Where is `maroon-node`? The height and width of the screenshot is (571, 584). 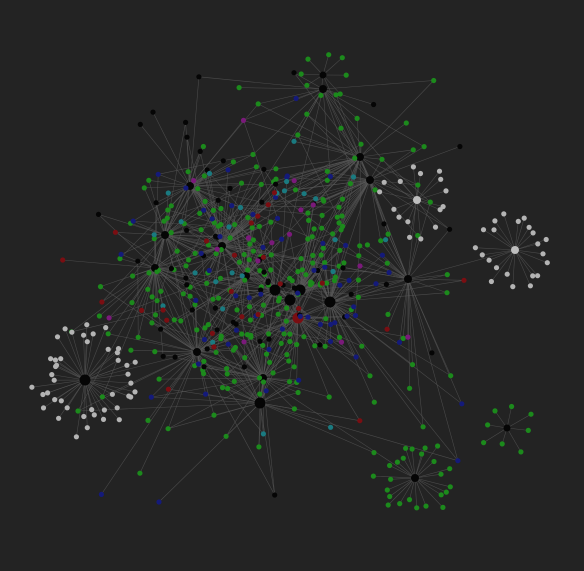 maroon-node is located at coordinates (167, 320).